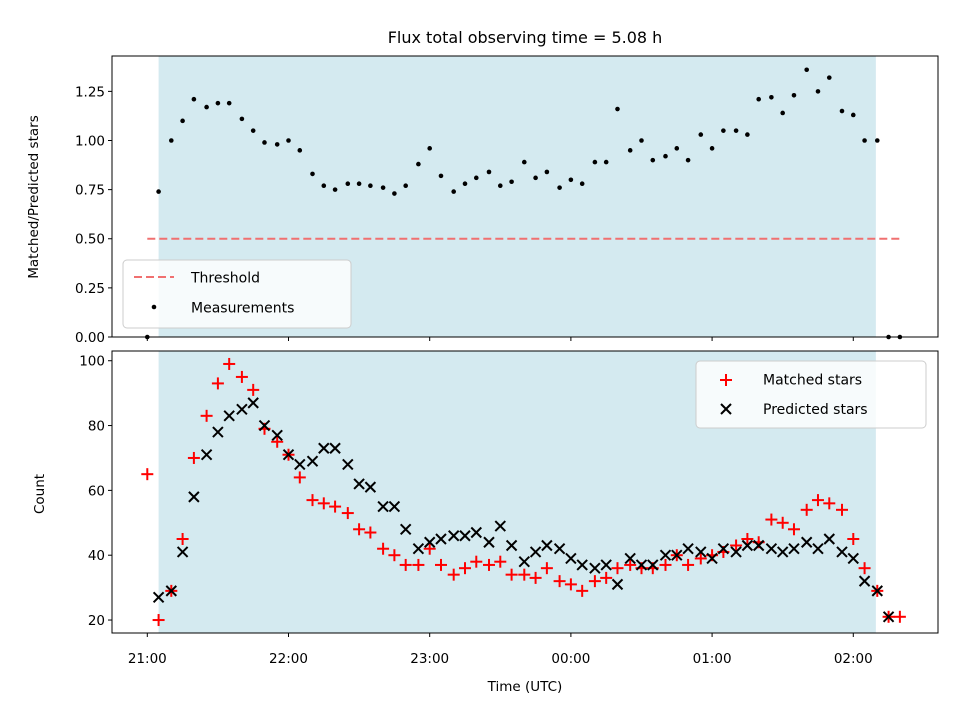 The height and width of the screenshot is (720, 960). Describe the element at coordinates (147, 659) in the screenshot. I see `x-tick-label: 21:00` at that location.